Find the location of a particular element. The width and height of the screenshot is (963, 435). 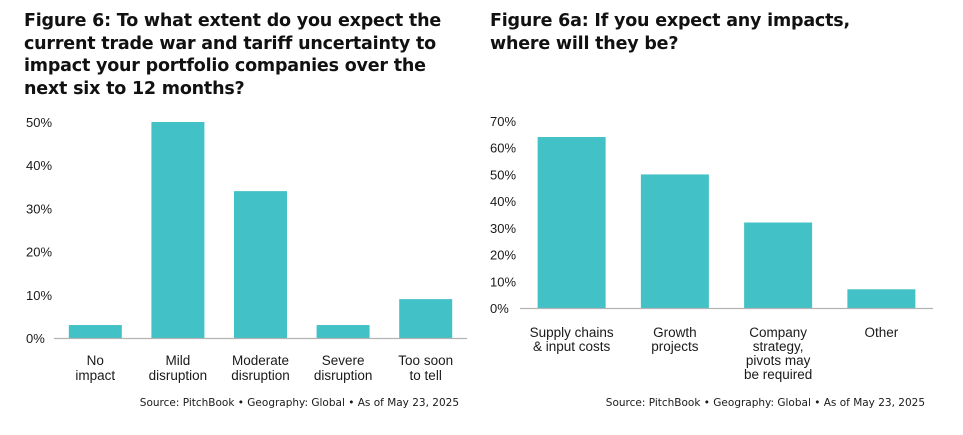

x-category-label: Mild disruption is located at coordinates (178, 368).